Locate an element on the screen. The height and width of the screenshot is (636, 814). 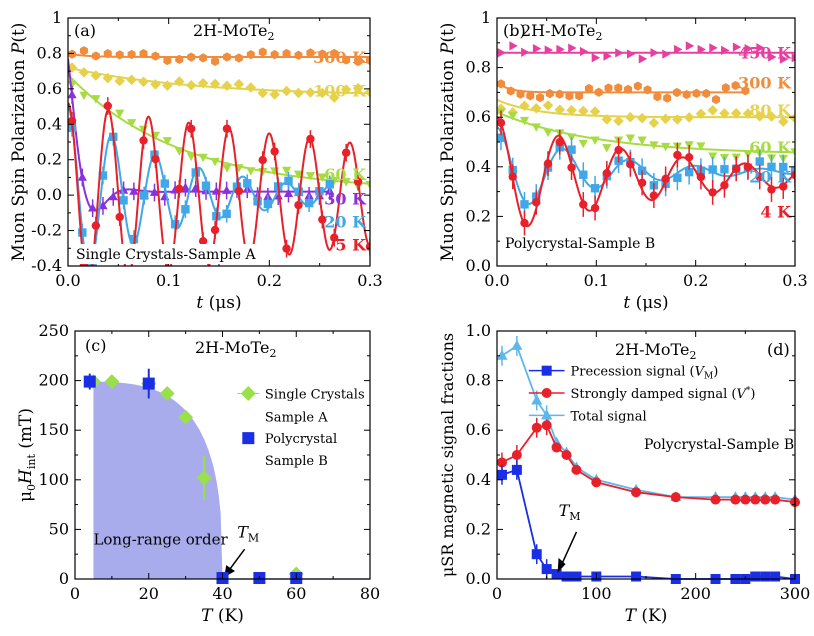
legend-label: Precession signal (VM) is located at coordinates (645, 373).